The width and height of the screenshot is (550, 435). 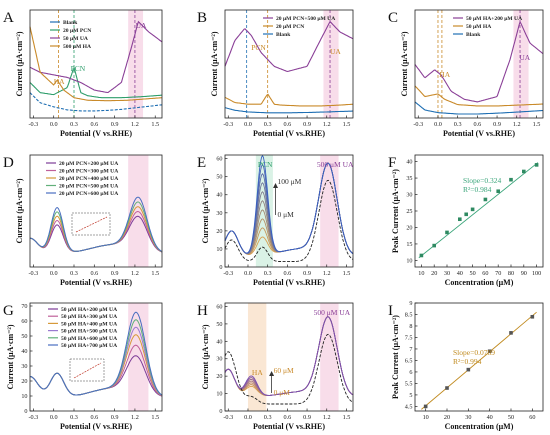 I want to click on x-tick-label: 100, so click(x=536, y=273).